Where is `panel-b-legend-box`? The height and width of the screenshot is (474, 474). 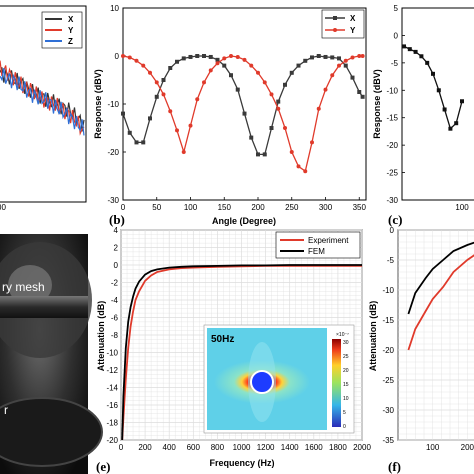
panel-b-legend-box is located at coordinates (343, 24).